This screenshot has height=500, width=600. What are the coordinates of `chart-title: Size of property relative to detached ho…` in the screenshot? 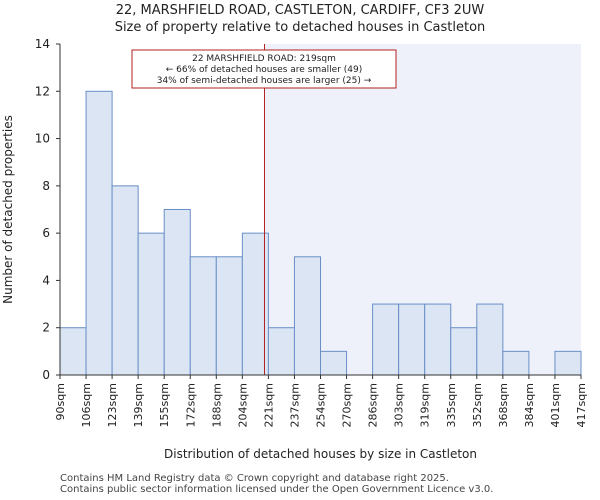 It's located at (300, 27).